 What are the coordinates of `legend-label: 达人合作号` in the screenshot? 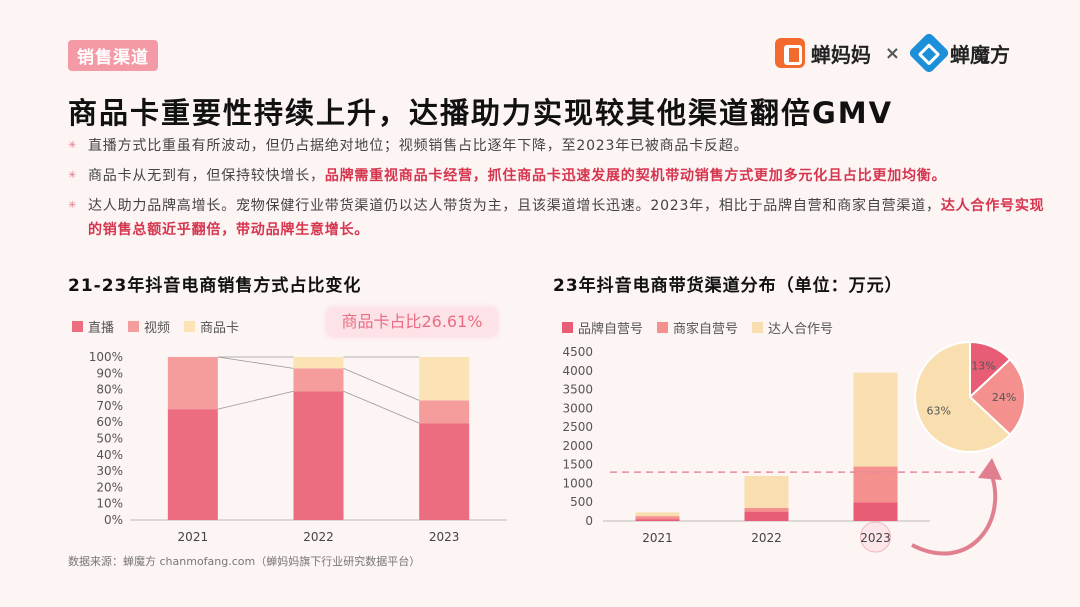 It's located at (801, 329).